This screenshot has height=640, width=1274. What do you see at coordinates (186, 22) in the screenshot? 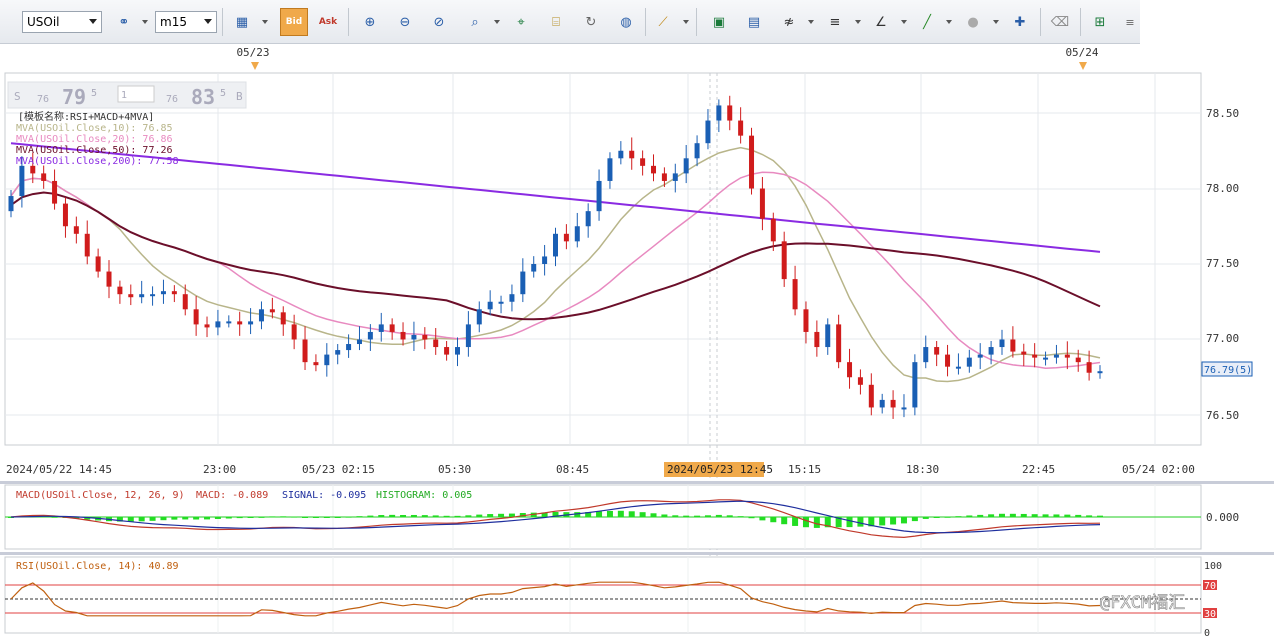
I see `timeframe-select: m15` at bounding box center [186, 22].